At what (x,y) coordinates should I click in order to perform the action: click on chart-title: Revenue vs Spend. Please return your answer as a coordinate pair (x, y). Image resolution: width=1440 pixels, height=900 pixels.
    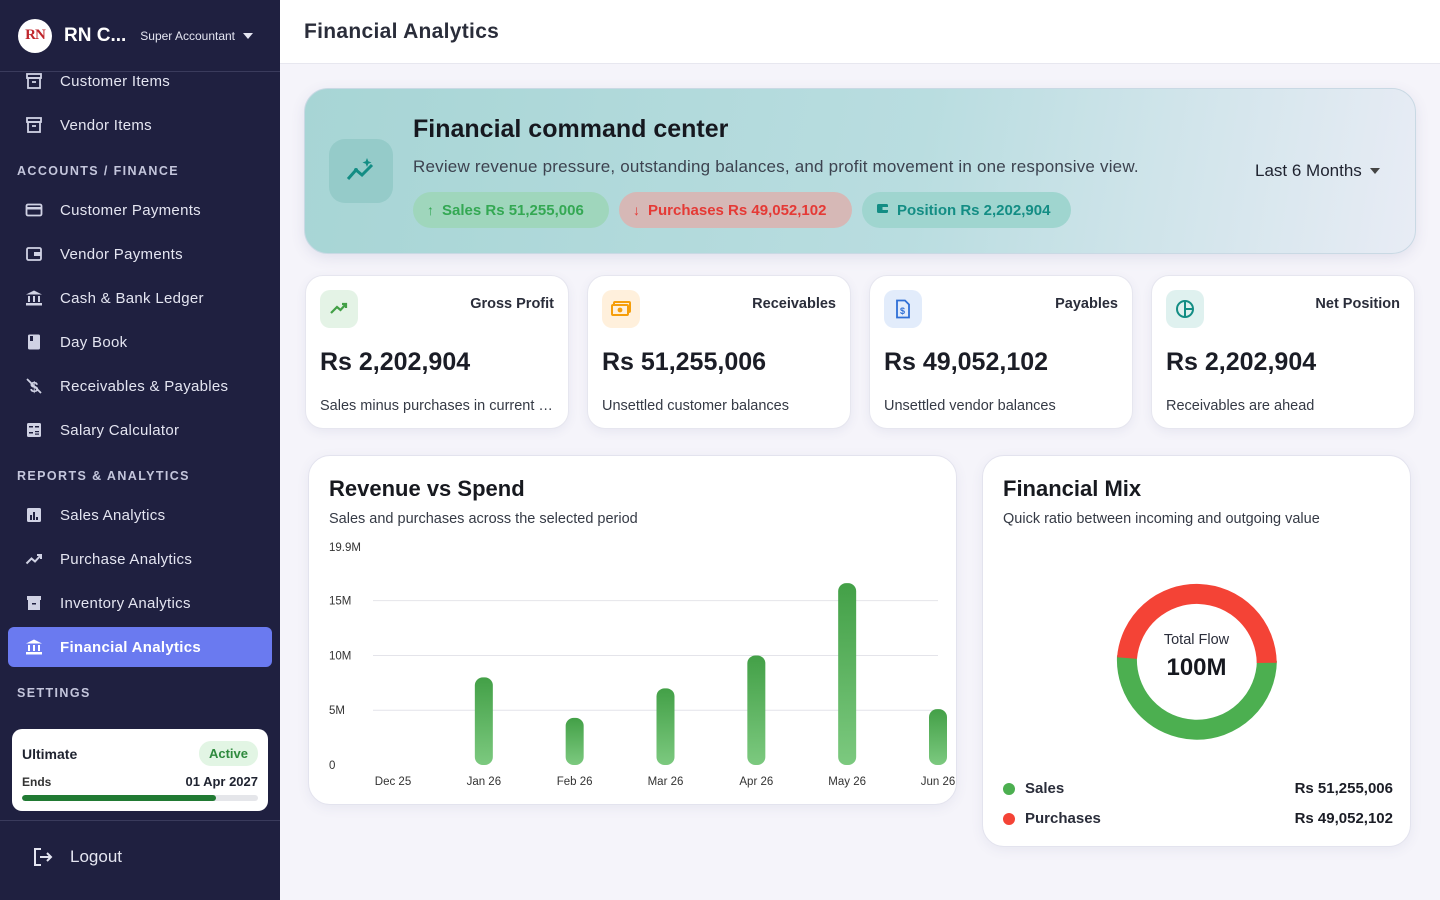
    Looking at the image, I should click on (427, 488).